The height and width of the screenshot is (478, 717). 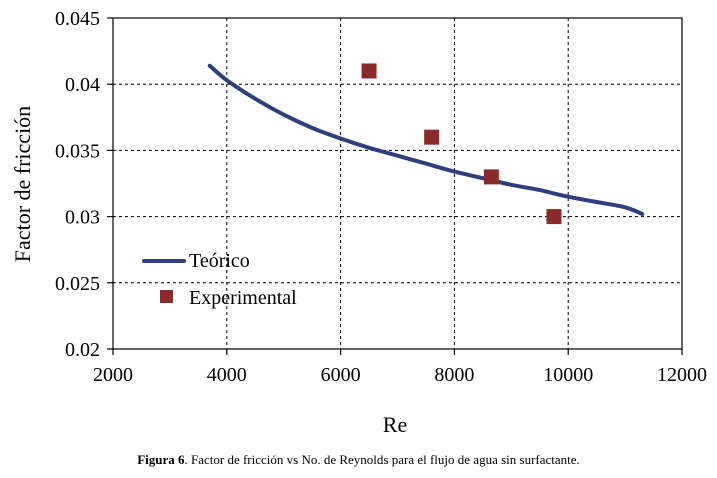 I want to click on x-tick-label: 2000, so click(x=113, y=375).